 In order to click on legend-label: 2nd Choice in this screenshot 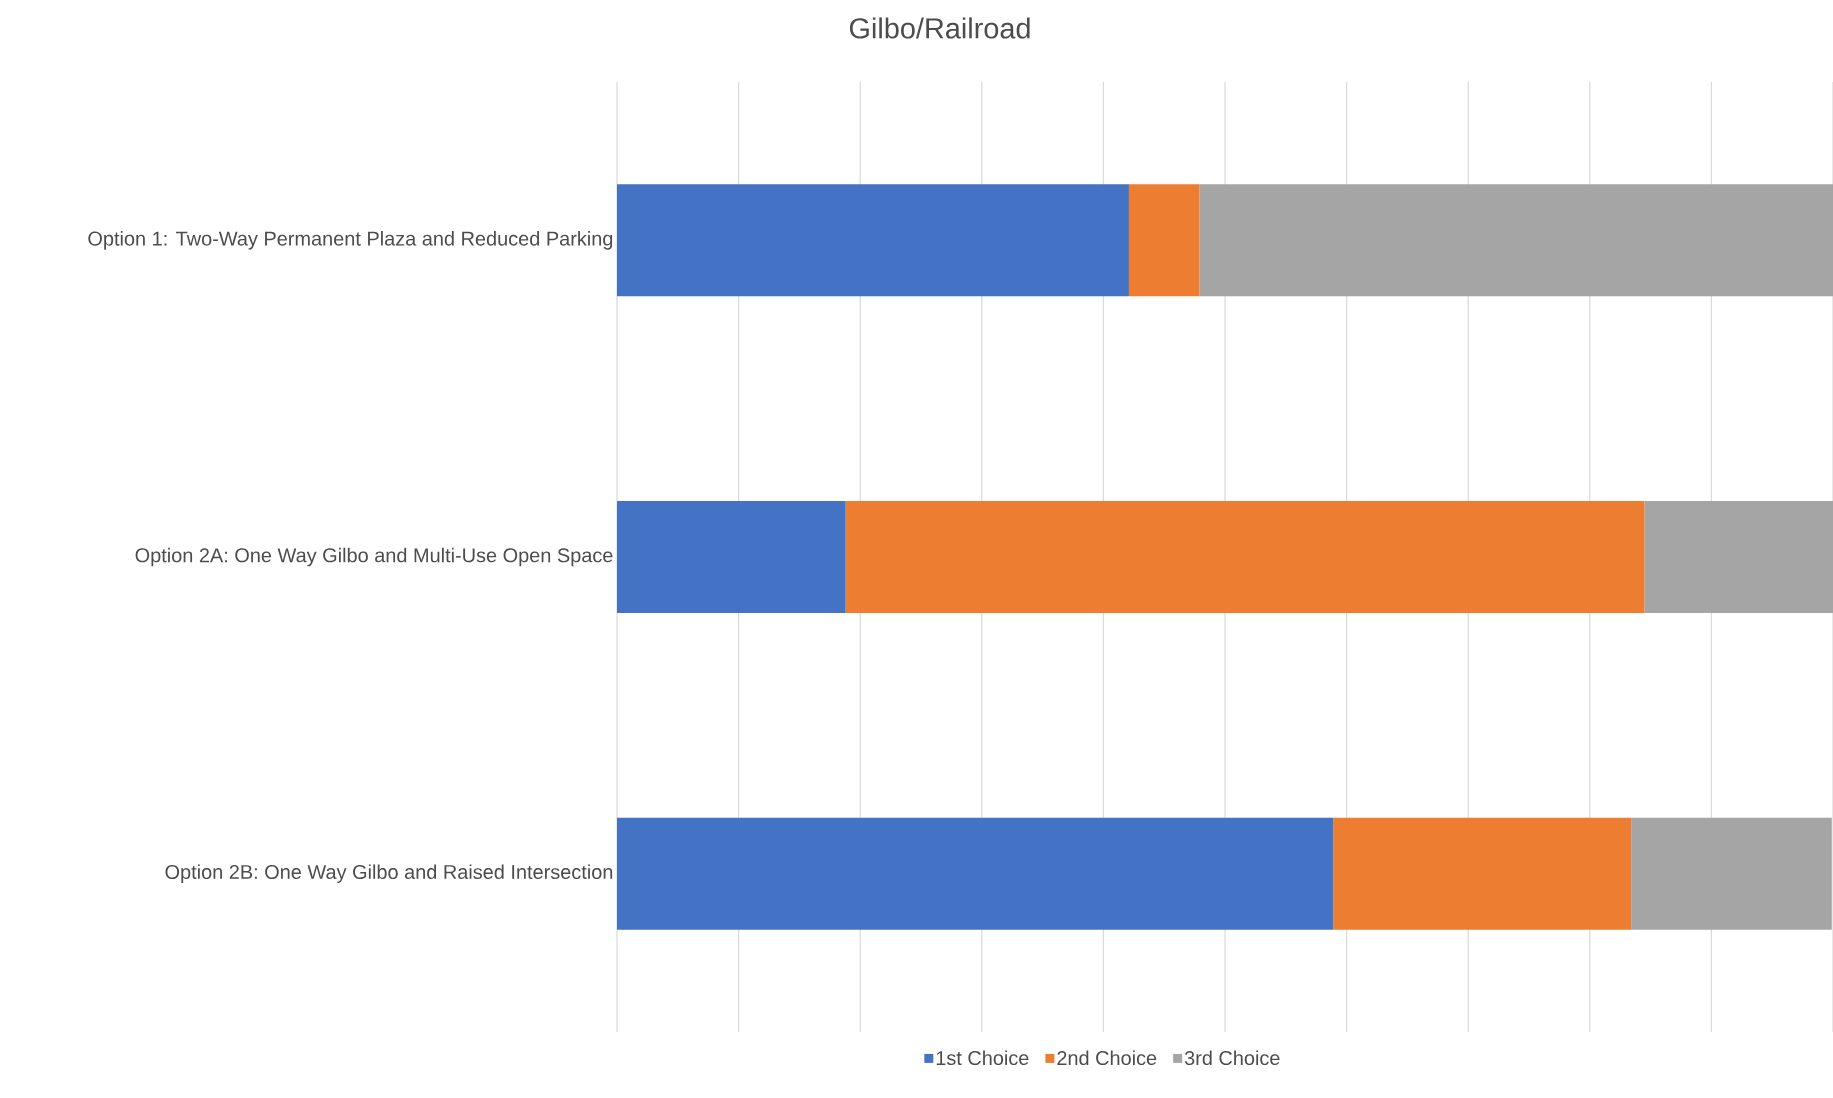, I will do `click(1107, 1058)`.